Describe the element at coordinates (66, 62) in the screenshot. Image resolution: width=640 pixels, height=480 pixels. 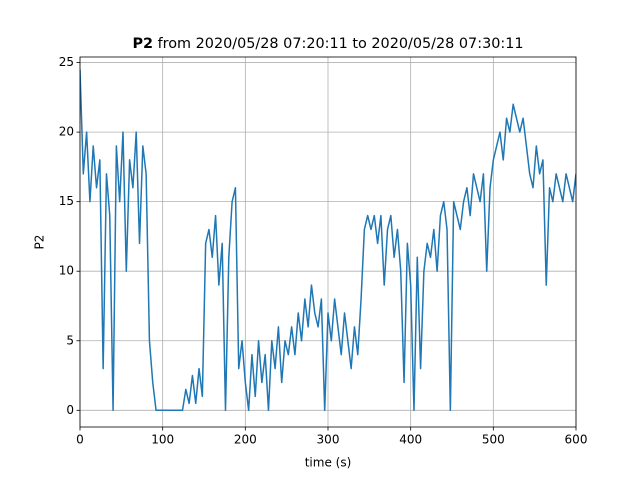
I see `y-tick-label: 25` at that location.